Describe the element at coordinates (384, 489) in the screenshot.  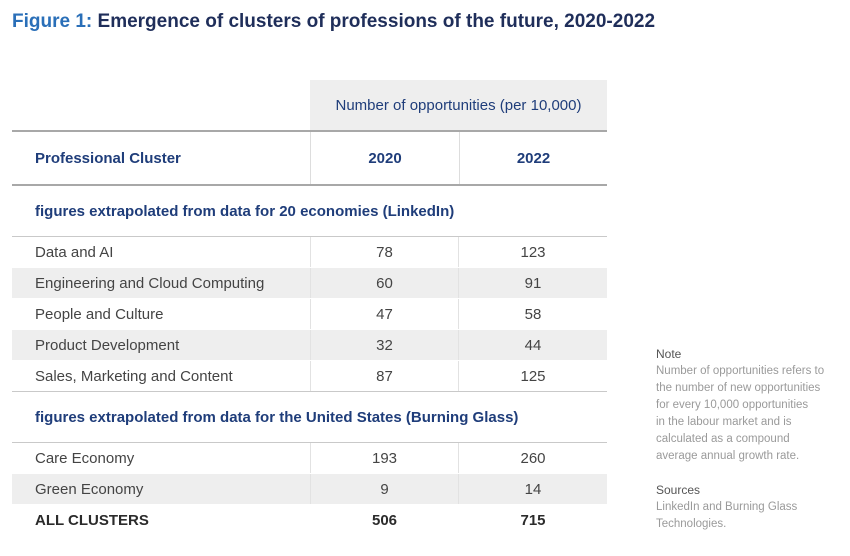
I see `value-2020: 9` at that location.